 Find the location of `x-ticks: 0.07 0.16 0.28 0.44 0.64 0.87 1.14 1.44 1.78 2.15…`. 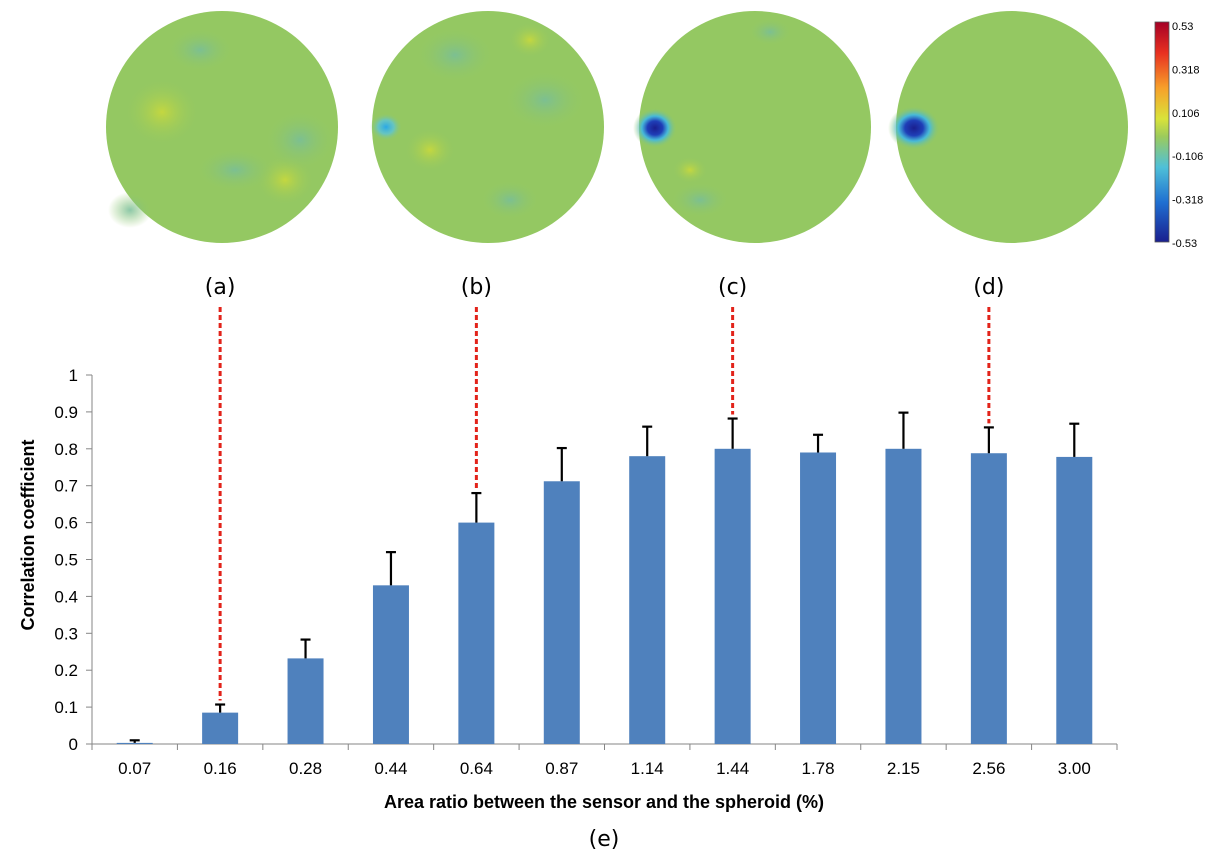

x-ticks: 0.07 0.16 0.28 0.44 0.64 0.87 1.14 1.44 1.78 2.15… is located at coordinates (604, 761).